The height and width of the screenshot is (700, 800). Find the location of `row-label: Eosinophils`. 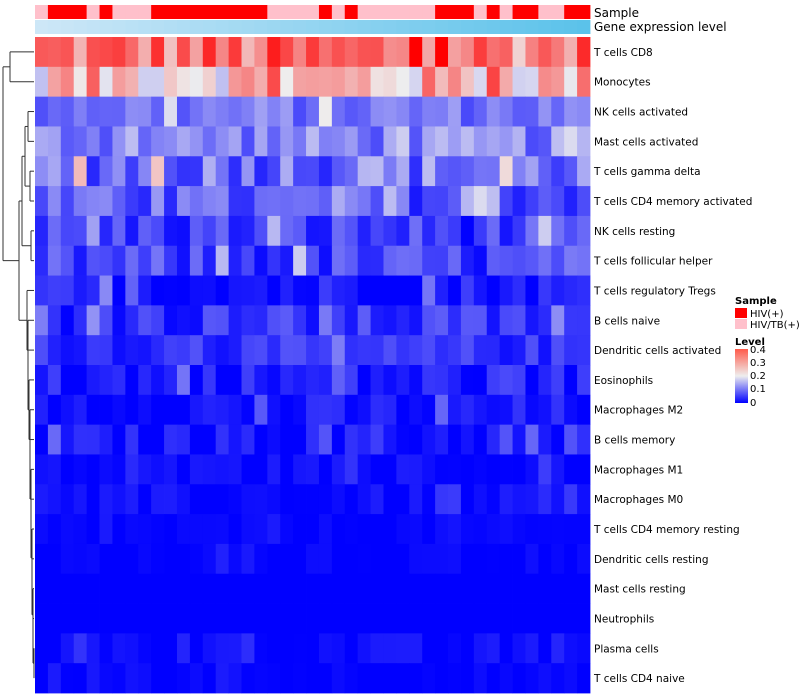

row-label: Eosinophils is located at coordinates (623, 381).